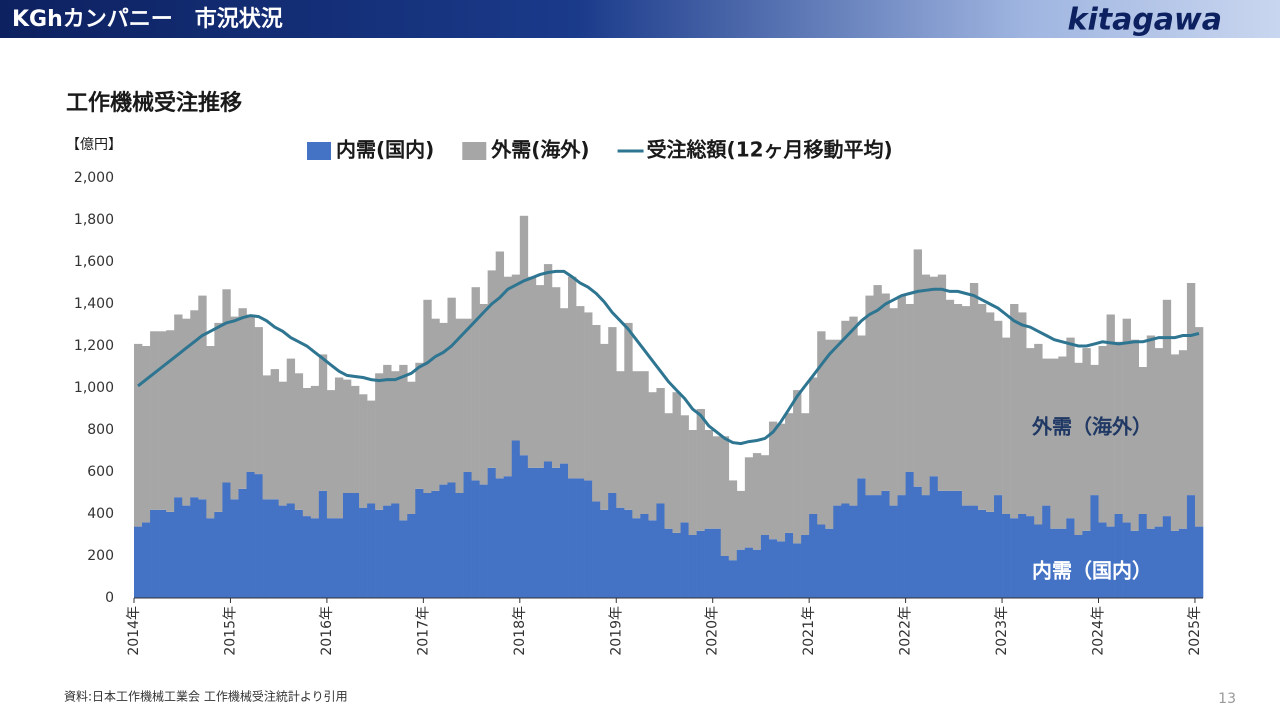 The image size is (1280, 720). What do you see at coordinates (100, 472) in the screenshot?
I see `y-tick-label: 600` at bounding box center [100, 472].